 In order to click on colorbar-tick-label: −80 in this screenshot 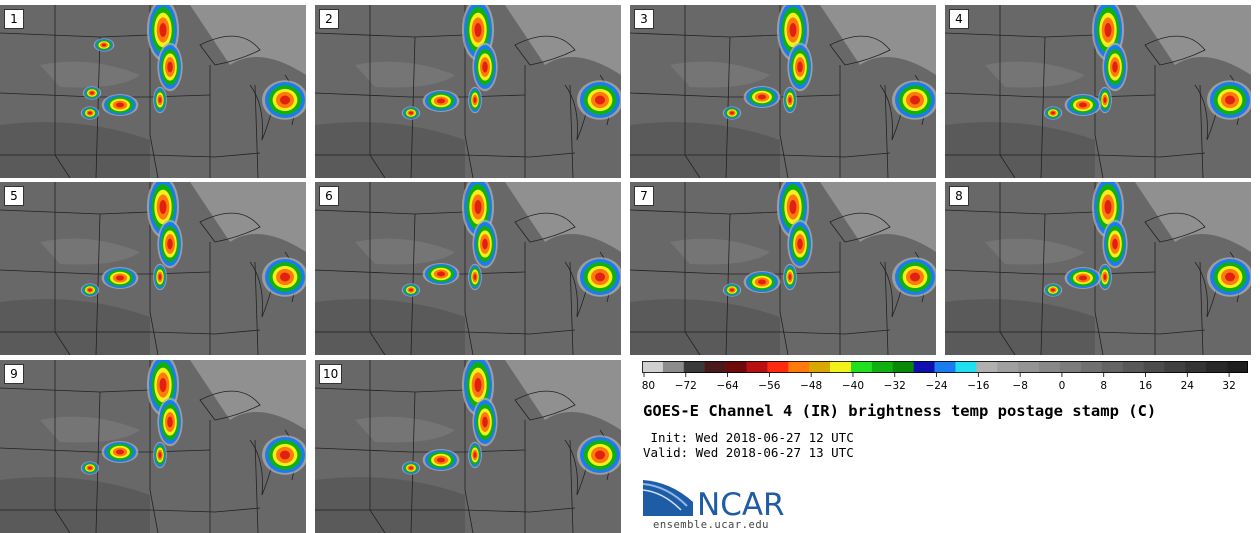, I will do `click(648, 386)`.